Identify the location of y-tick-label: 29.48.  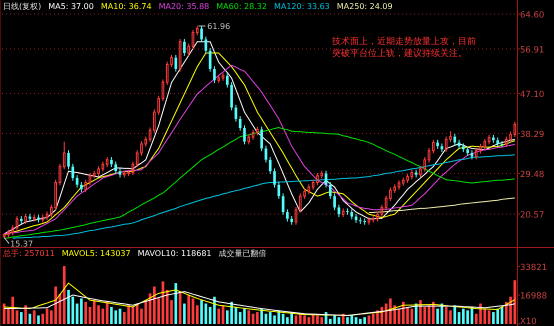
(532, 175).